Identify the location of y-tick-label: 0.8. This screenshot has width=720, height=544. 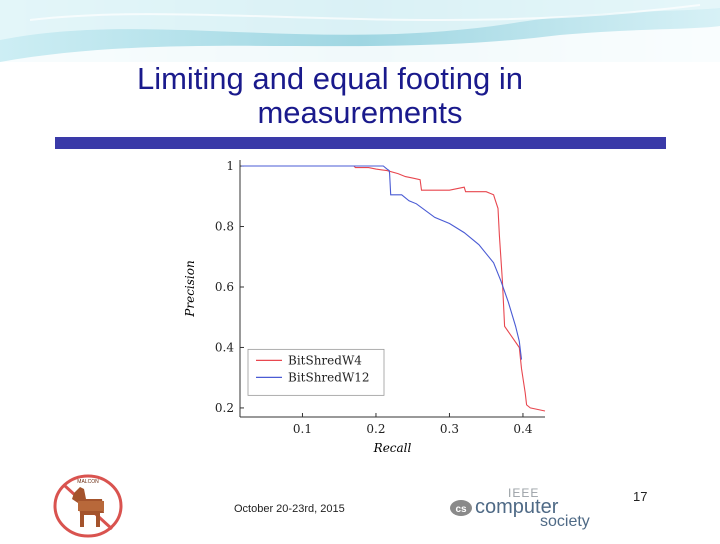
(224, 227).